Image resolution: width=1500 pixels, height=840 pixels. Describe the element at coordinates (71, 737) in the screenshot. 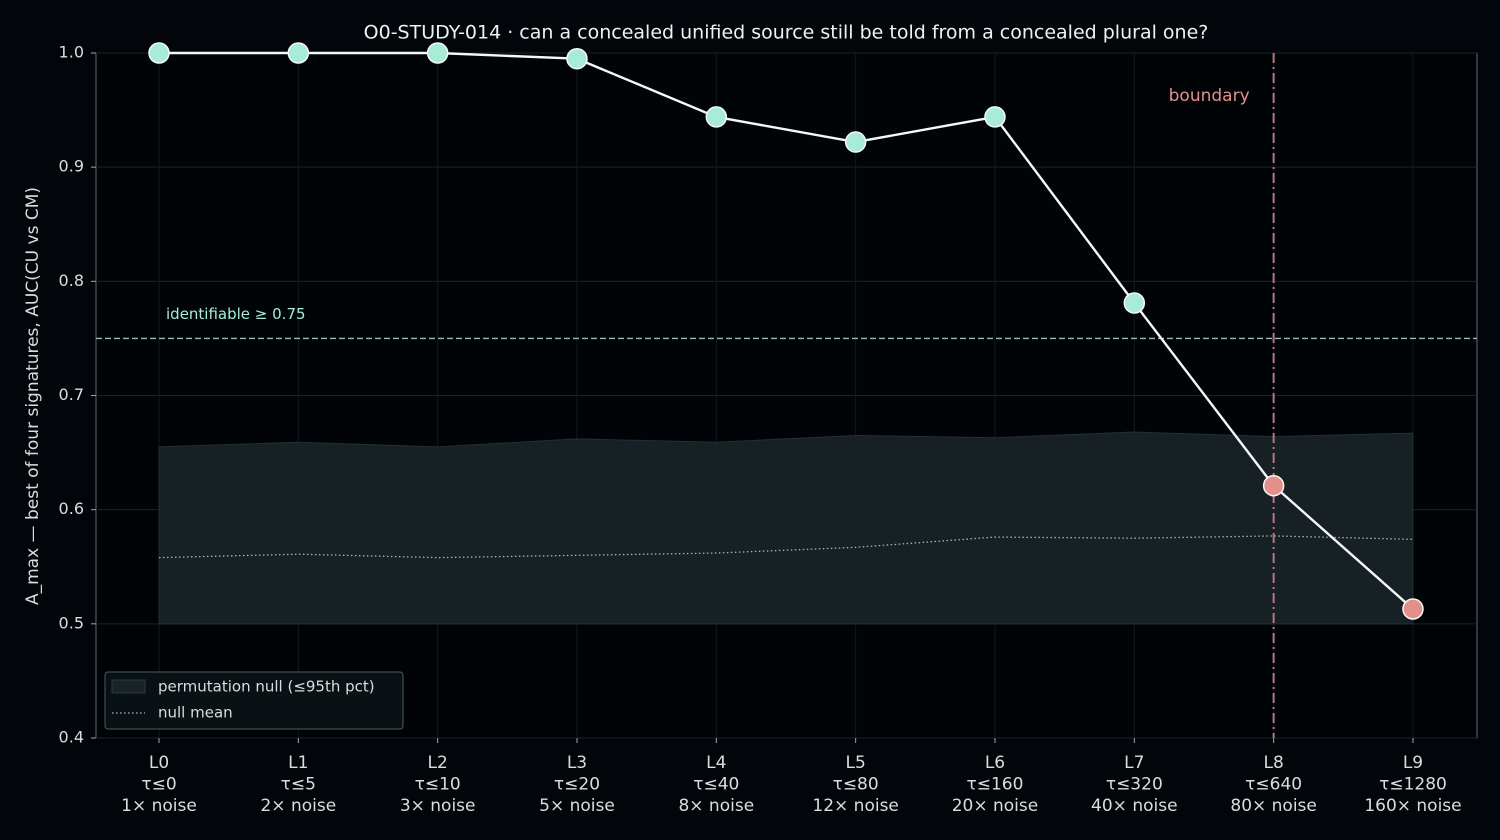

I see `y-tick-label: 0.4` at that location.